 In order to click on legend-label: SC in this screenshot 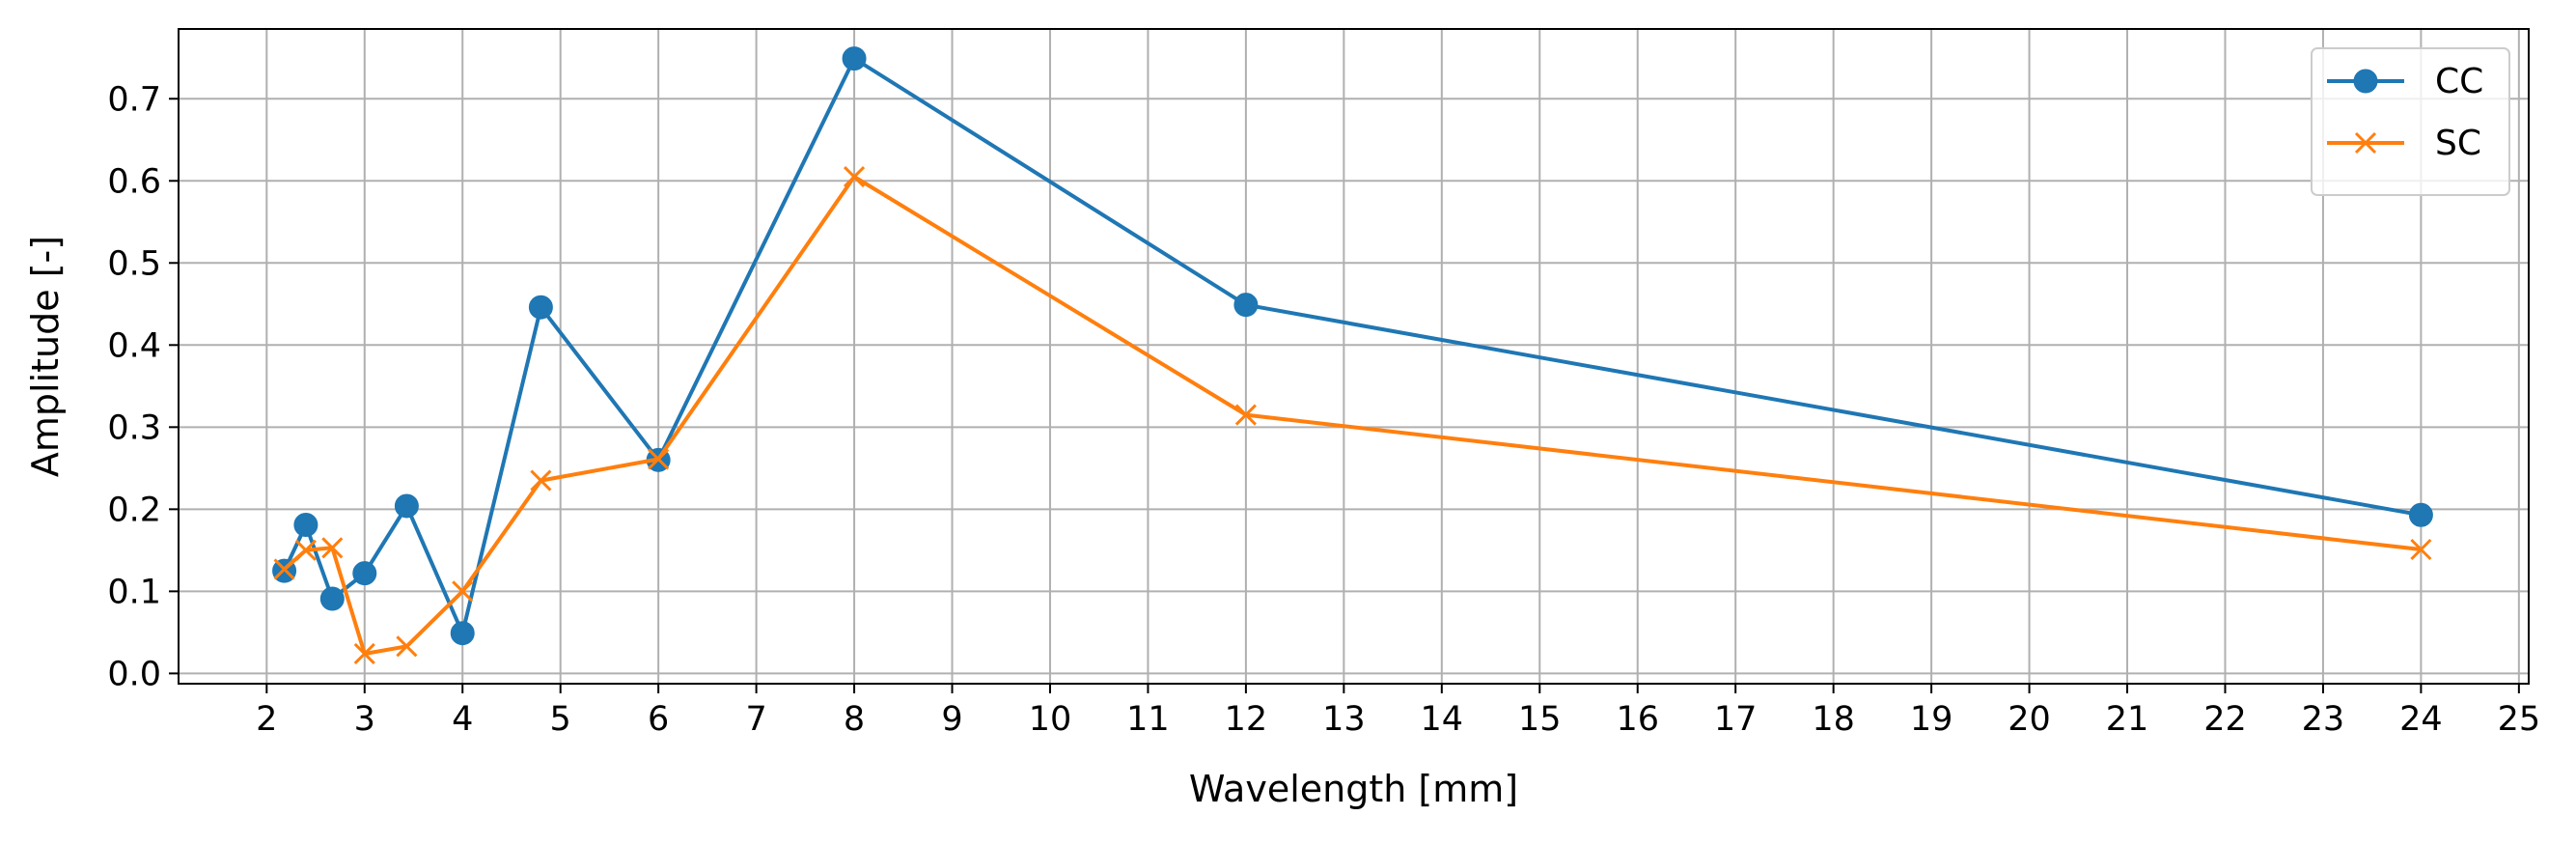, I will do `click(2458, 144)`.